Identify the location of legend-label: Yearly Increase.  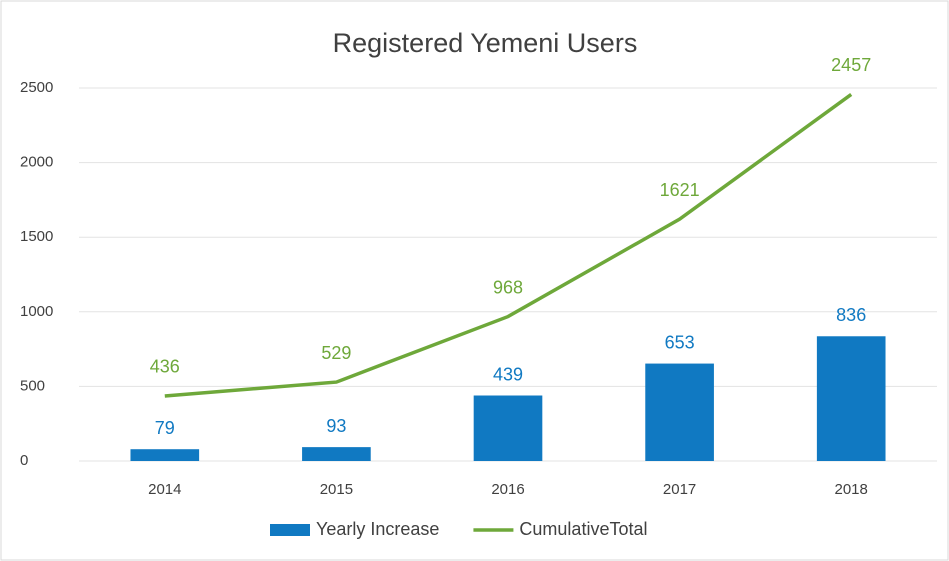
(377, 529).